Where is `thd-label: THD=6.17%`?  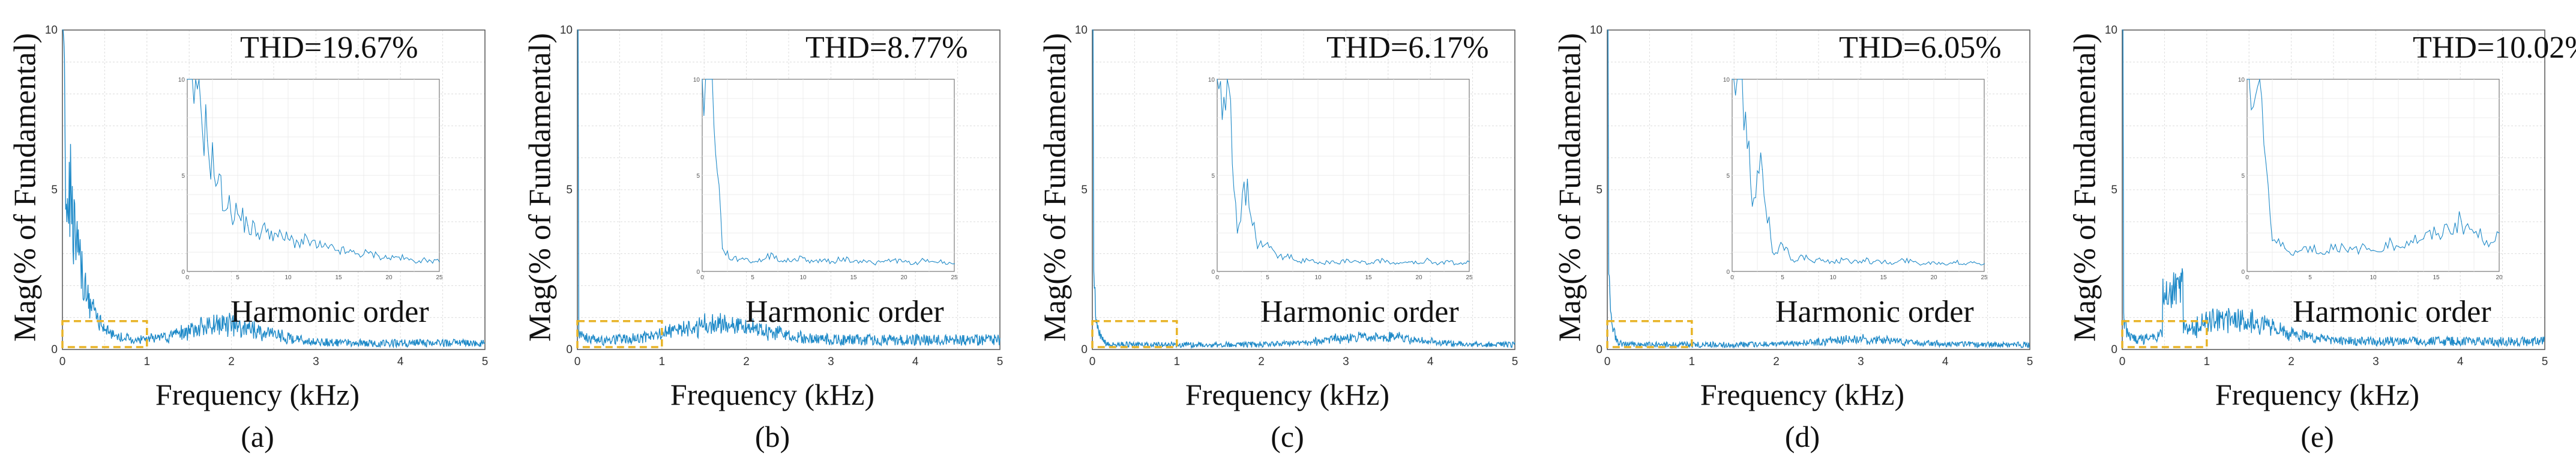
thd-label: THD=6.17% is located at coordinates (1407, 48).